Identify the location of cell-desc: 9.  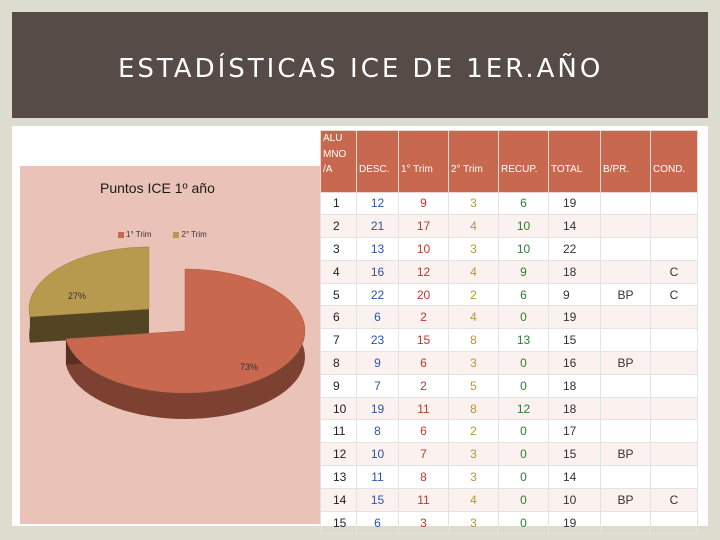
(377, 363).